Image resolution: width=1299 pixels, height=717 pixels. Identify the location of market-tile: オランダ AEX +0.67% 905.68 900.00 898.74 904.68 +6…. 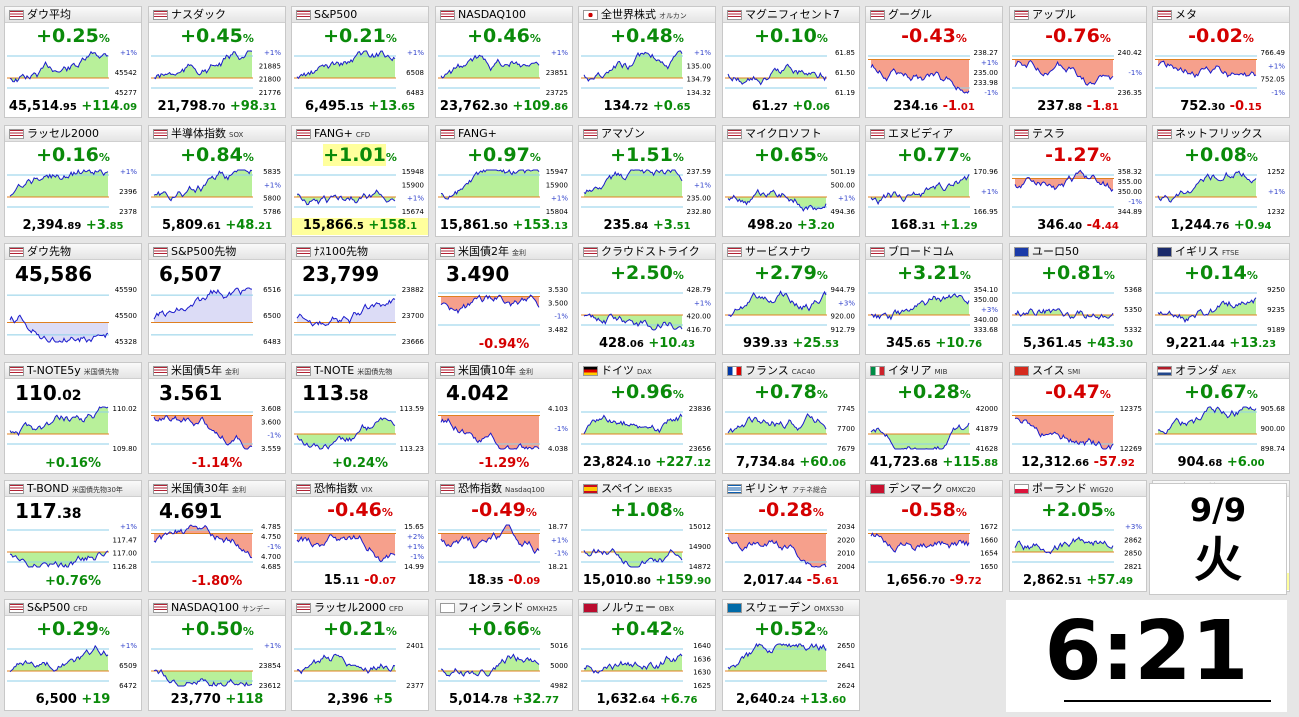
(1221, 418).